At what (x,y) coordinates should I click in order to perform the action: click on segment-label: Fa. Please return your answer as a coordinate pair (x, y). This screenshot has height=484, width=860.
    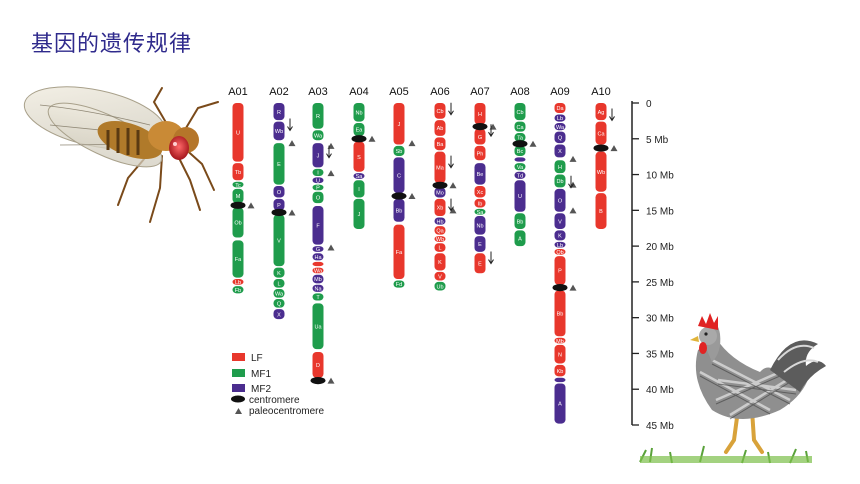
    Looking at the image, I should click on (238, 260).